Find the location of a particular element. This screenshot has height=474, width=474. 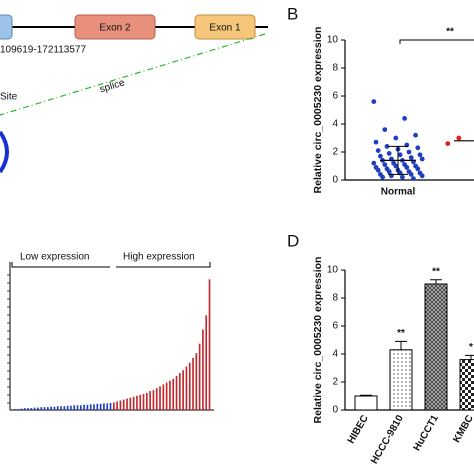

y-tick-label: 4 is located at coordinates (335, 354).